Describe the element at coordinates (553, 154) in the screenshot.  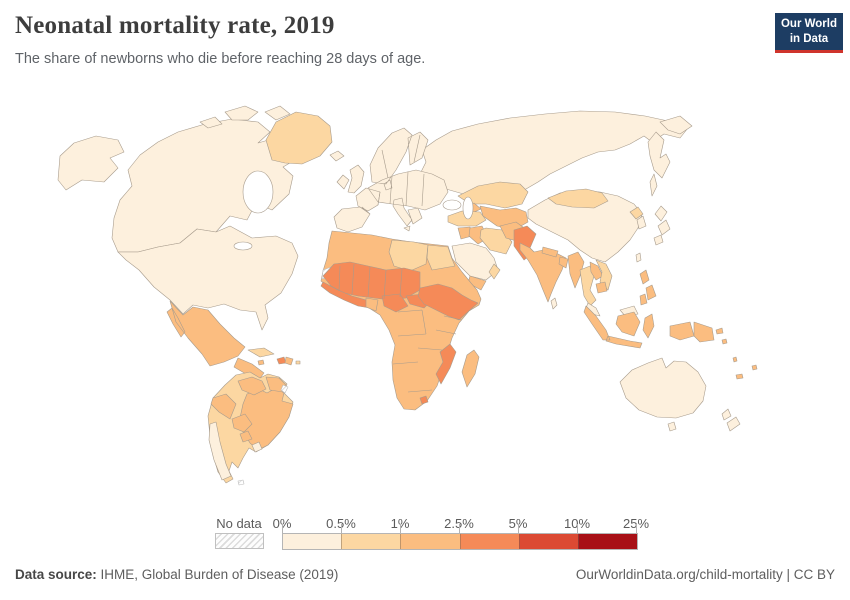
I see `map-region-russia` at that location.